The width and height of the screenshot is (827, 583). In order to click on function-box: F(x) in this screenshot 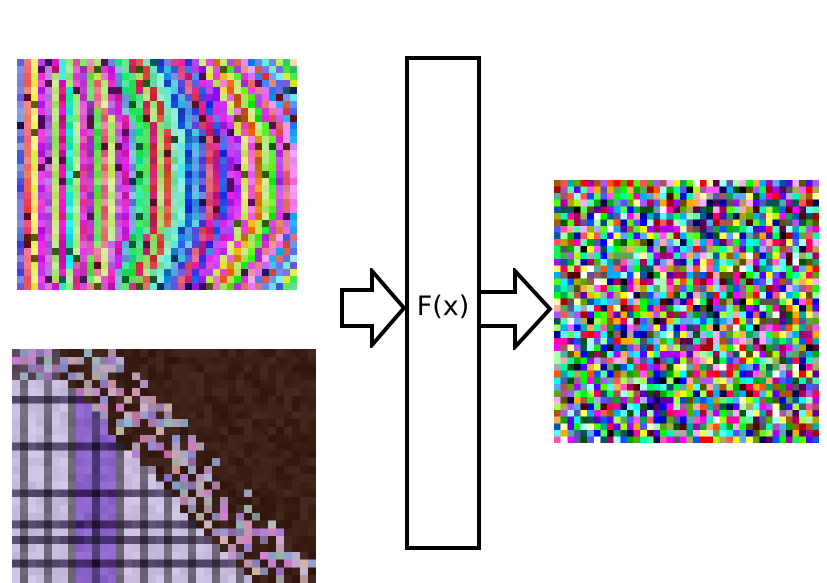, I will do `click(443, 303)`.